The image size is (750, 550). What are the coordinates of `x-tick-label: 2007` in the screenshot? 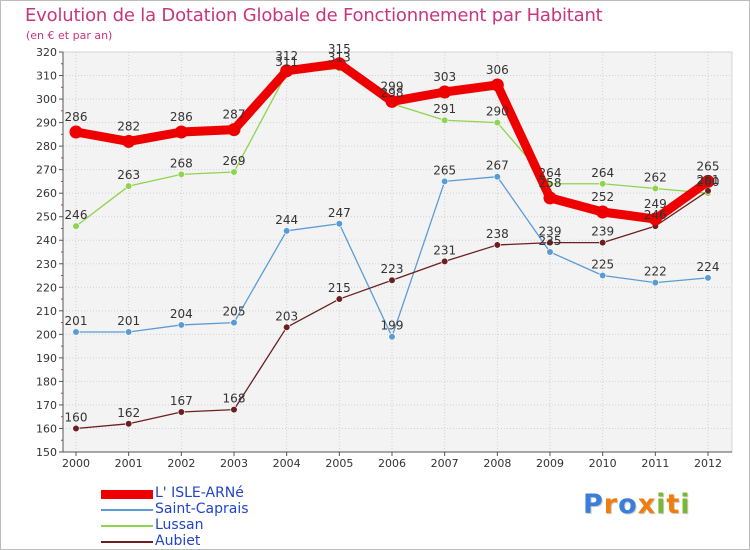 It's located at (445, 463).